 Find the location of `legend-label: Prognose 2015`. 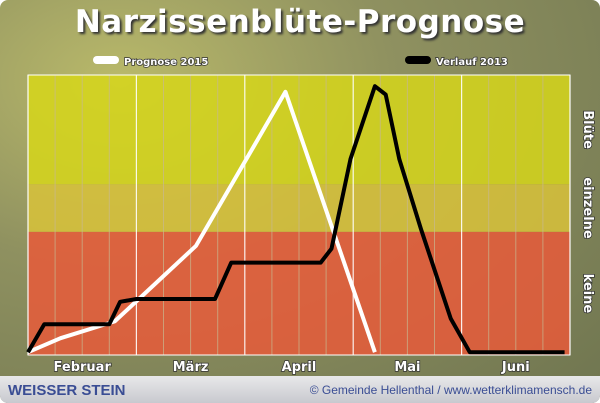

legend-label: Prognose 2015 is located at coordinates (166, 62).